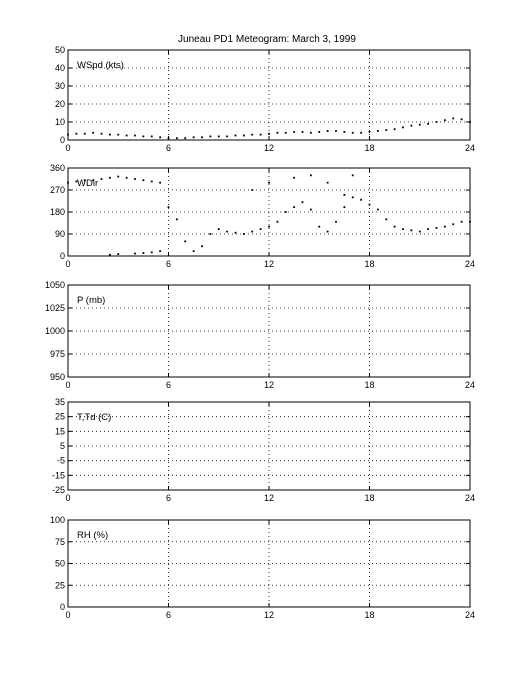  Describe the element at coordinates (60, 431) in the screenshot. I see `temp-y-tick-label: 15` at that location.